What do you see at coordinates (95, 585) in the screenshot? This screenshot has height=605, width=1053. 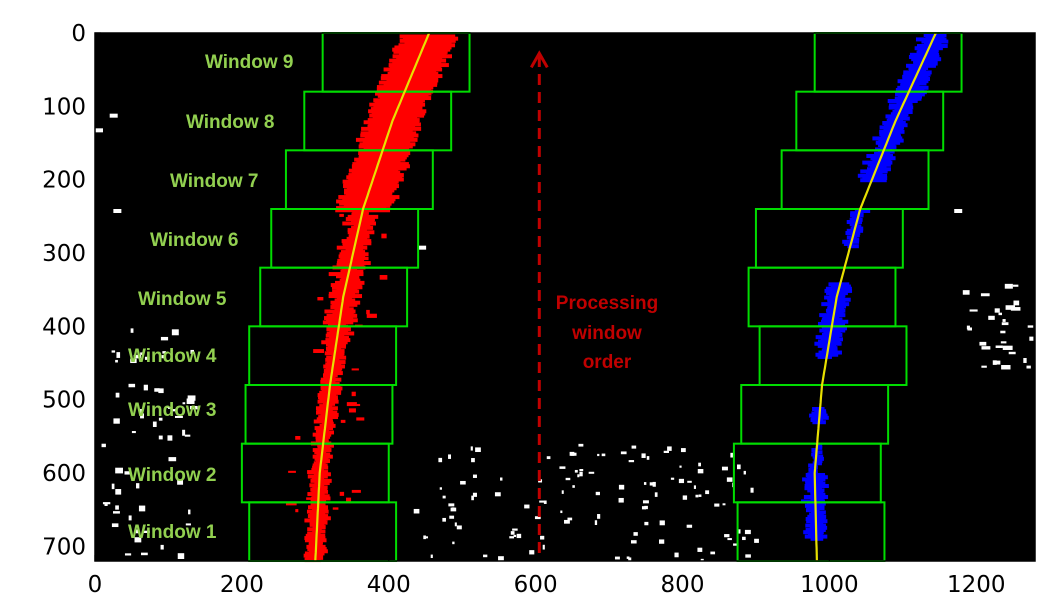 I see `x-tick-label: 0` at bounding box center [95, 585].